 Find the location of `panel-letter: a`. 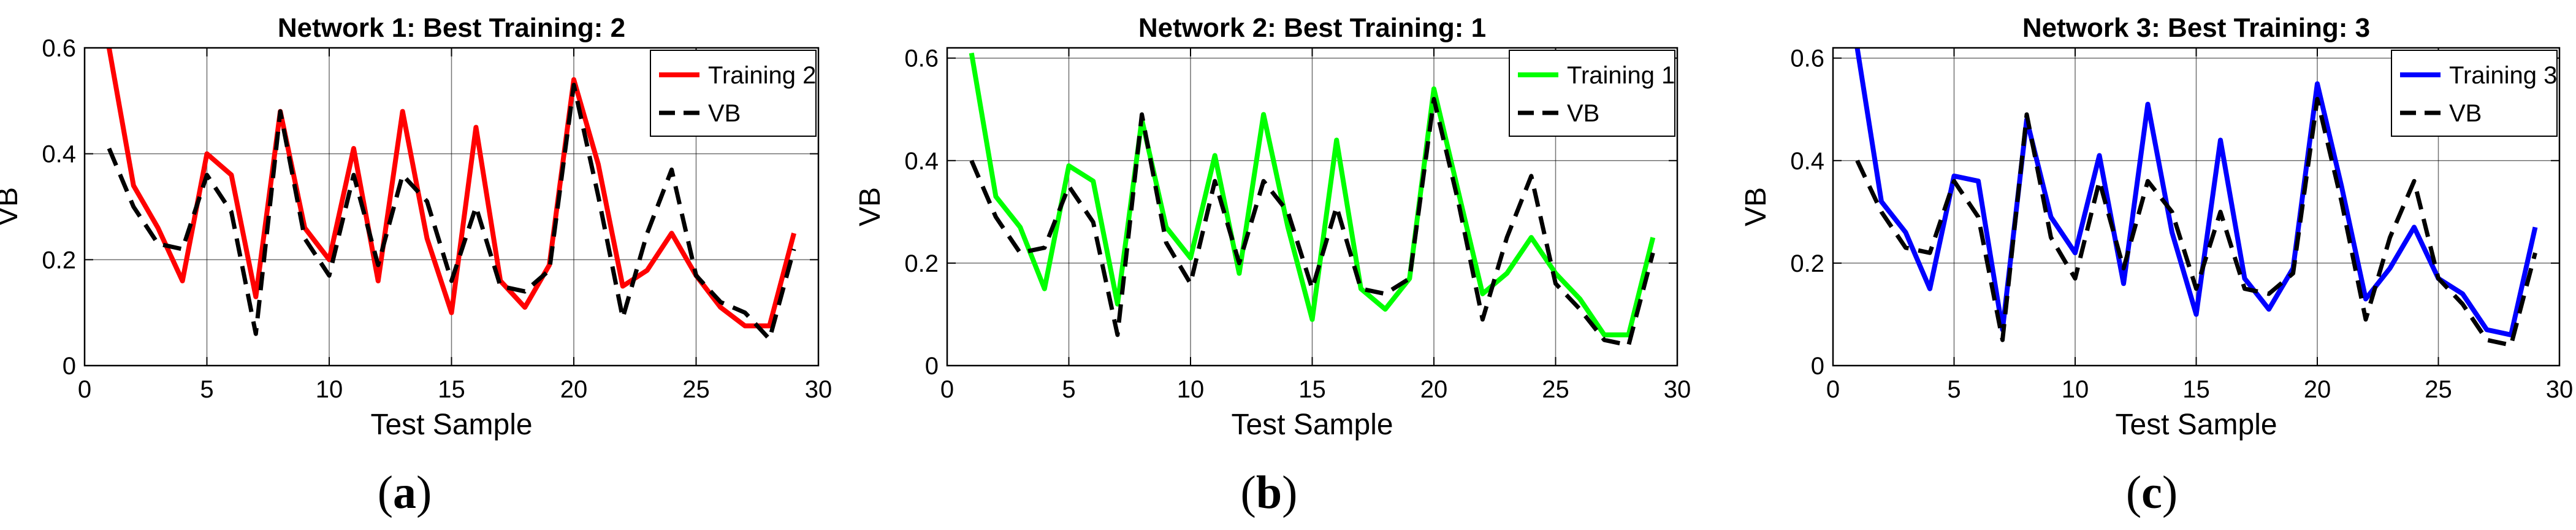

panel-letter: a is located at coordinates (404, 493).